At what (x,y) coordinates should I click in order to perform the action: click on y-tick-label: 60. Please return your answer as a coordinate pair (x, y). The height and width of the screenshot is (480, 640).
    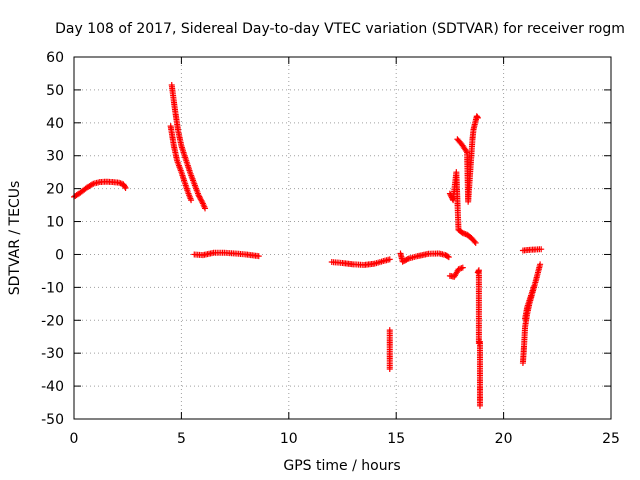
    Looking at the image, I should click on (55, 58).